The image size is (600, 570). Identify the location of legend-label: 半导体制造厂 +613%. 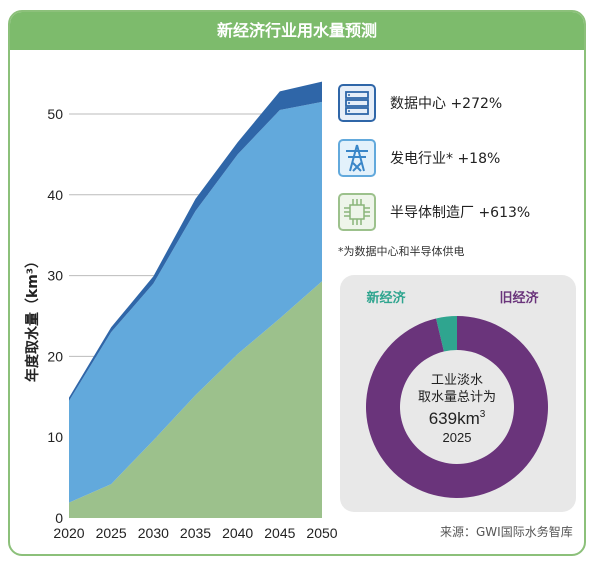
(460, 213).